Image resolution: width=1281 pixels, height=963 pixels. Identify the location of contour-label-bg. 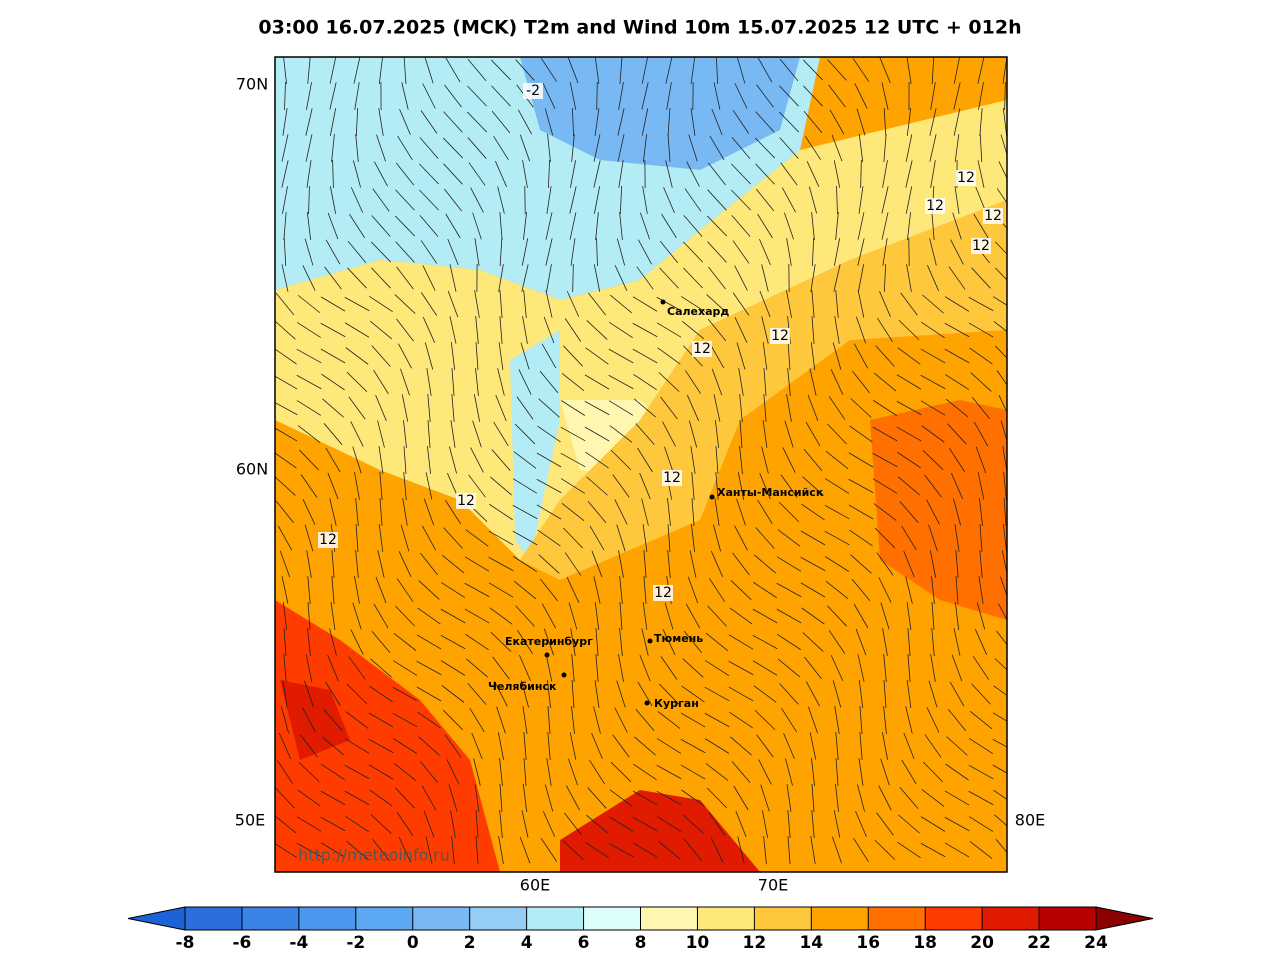
(935, 206).